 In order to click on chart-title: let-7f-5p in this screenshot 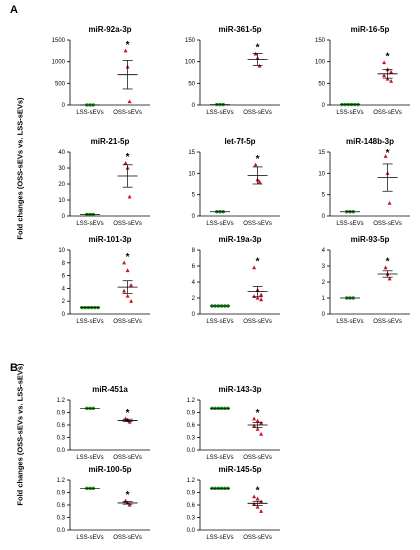, I will do `click(239, 141)`.